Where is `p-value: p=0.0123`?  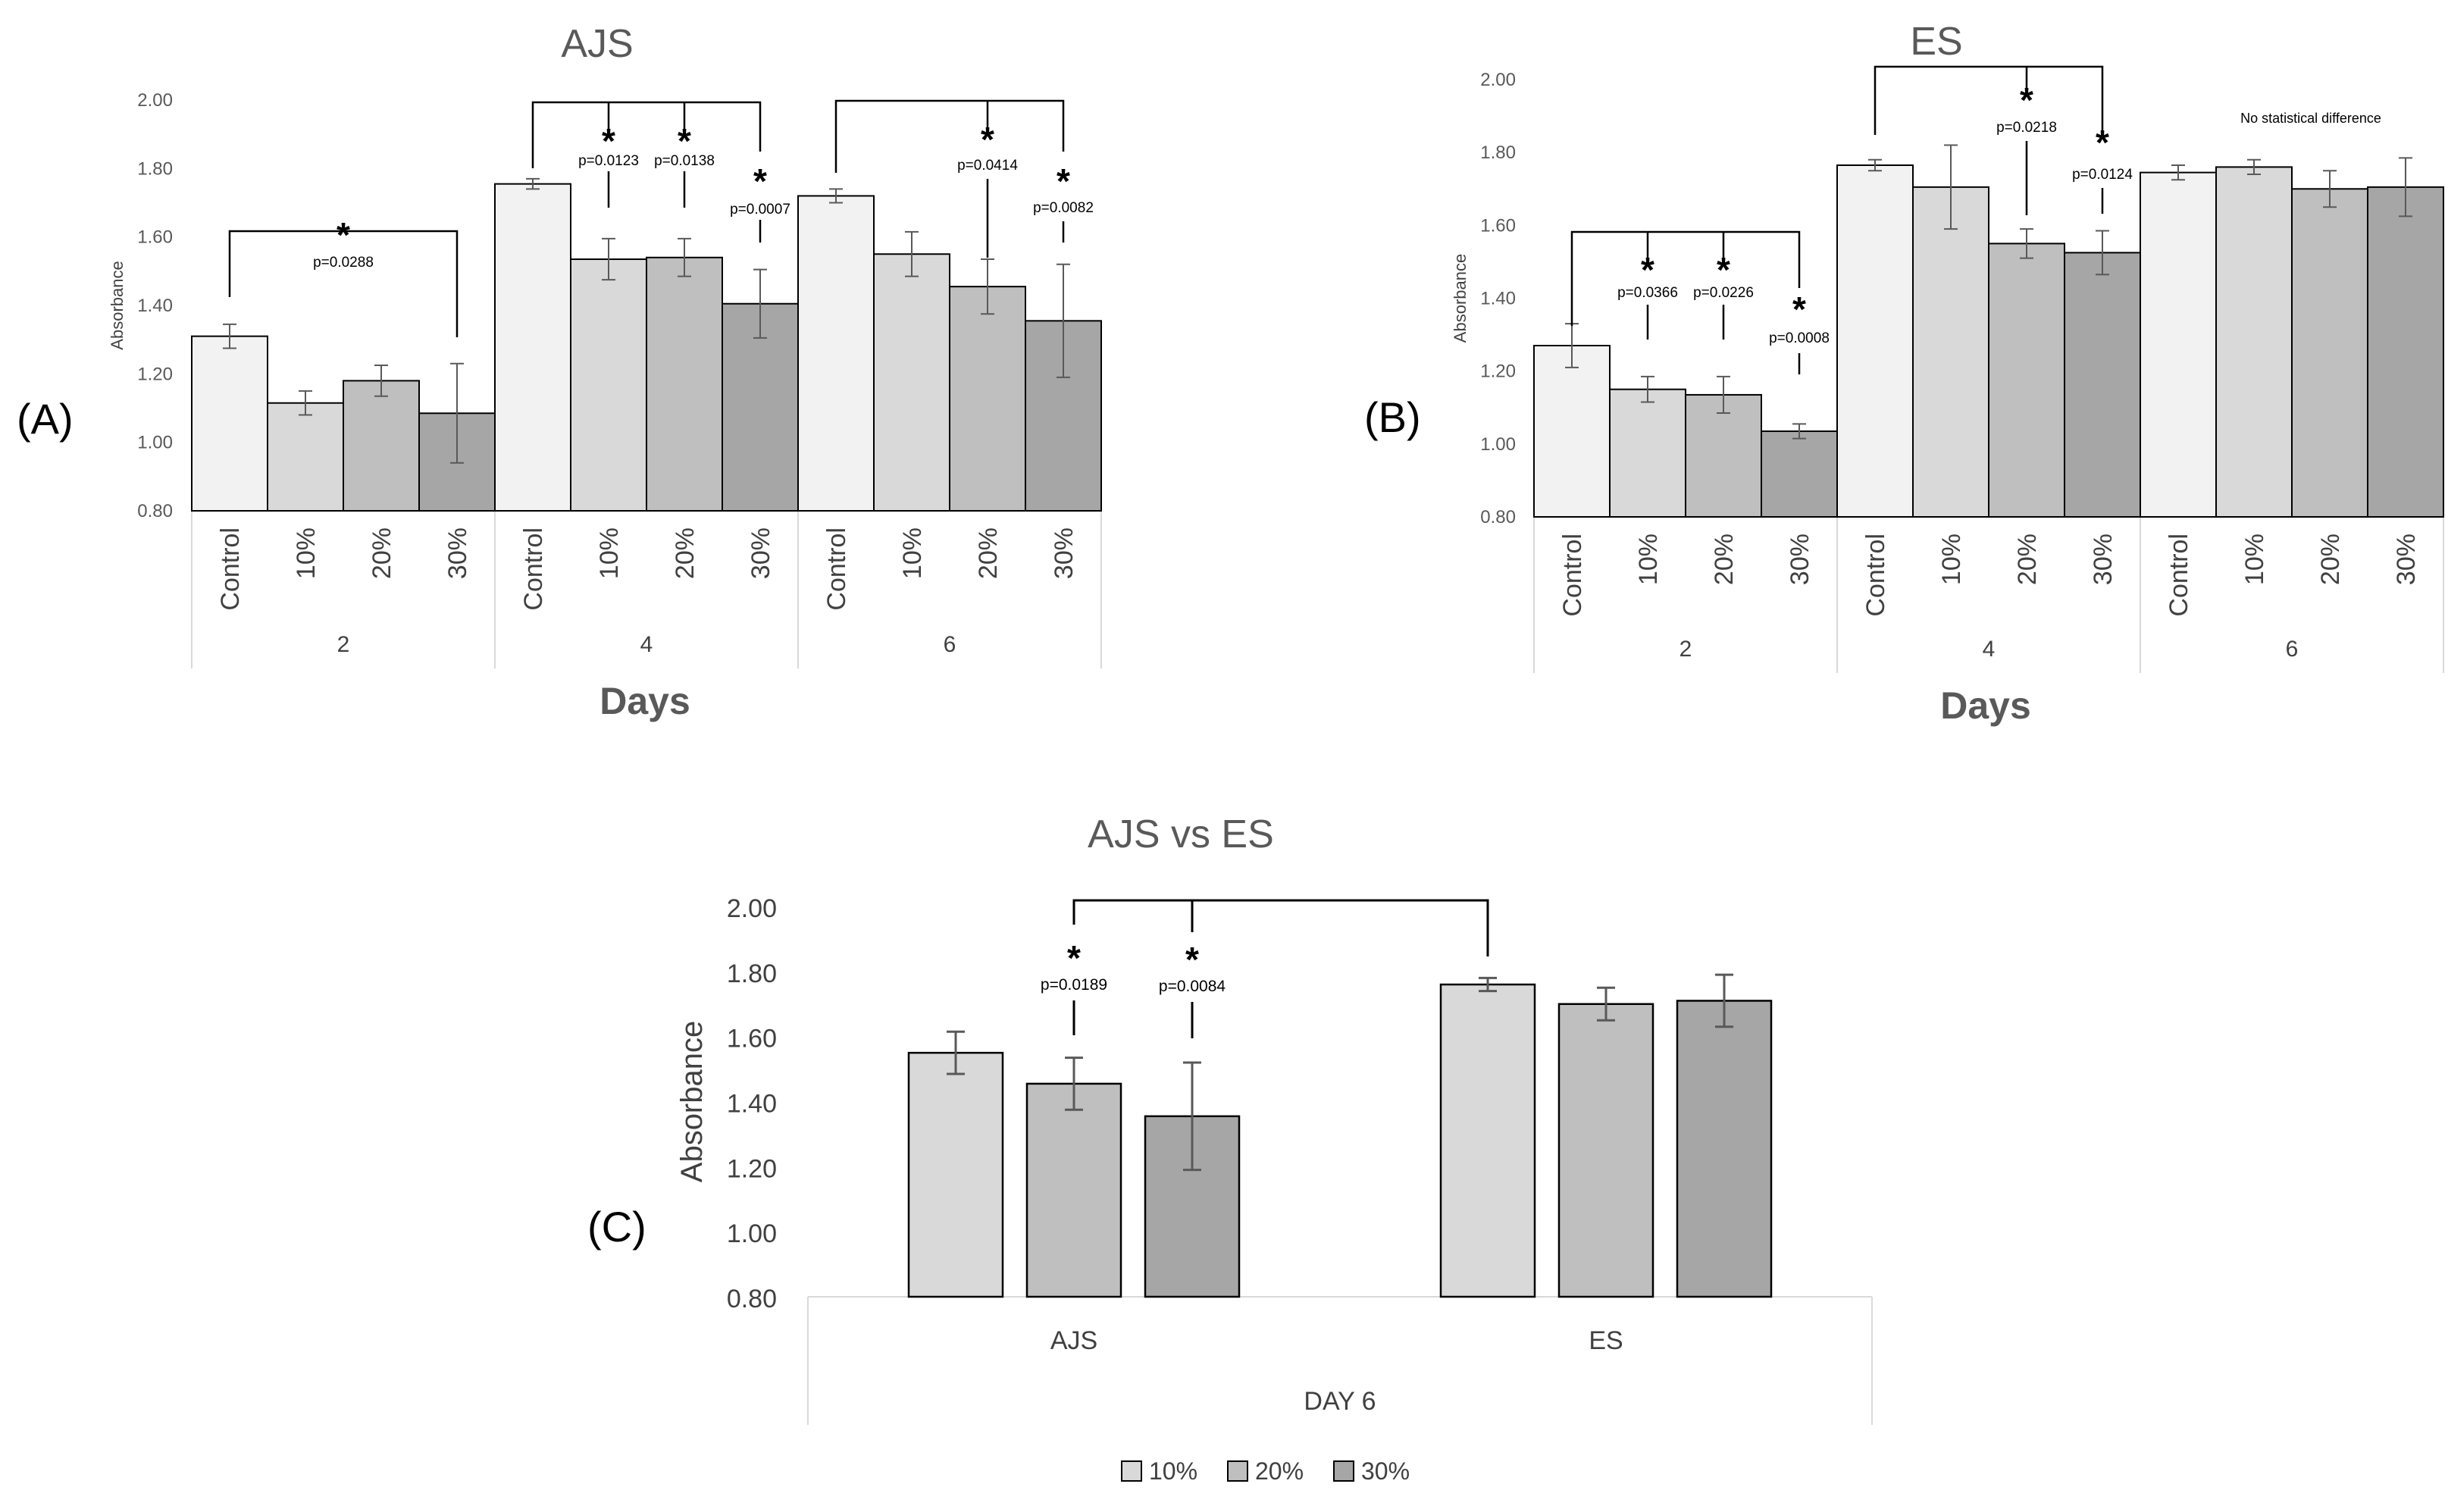 p-value: p=0.0123 is located at coordinates (608, 161).